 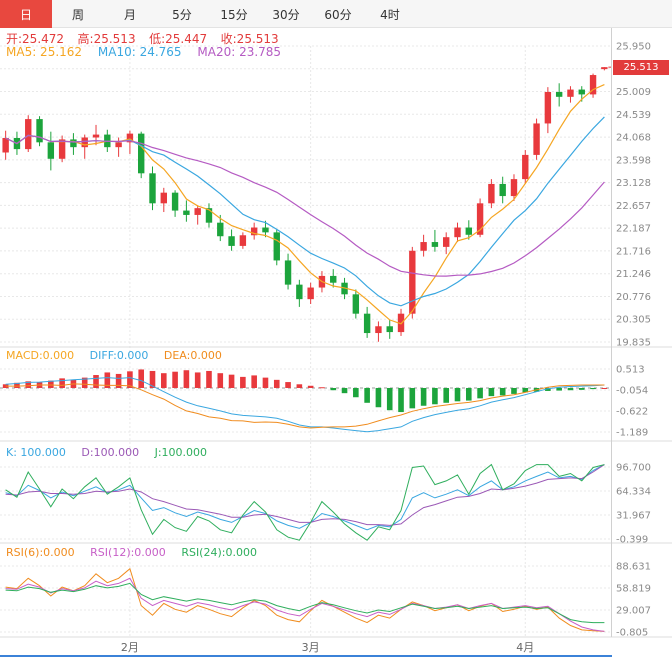 What do you see at coordinates (633, 320) in the screenshot?
I see `svg-text: 20.305` at bounding box center [633, 320].